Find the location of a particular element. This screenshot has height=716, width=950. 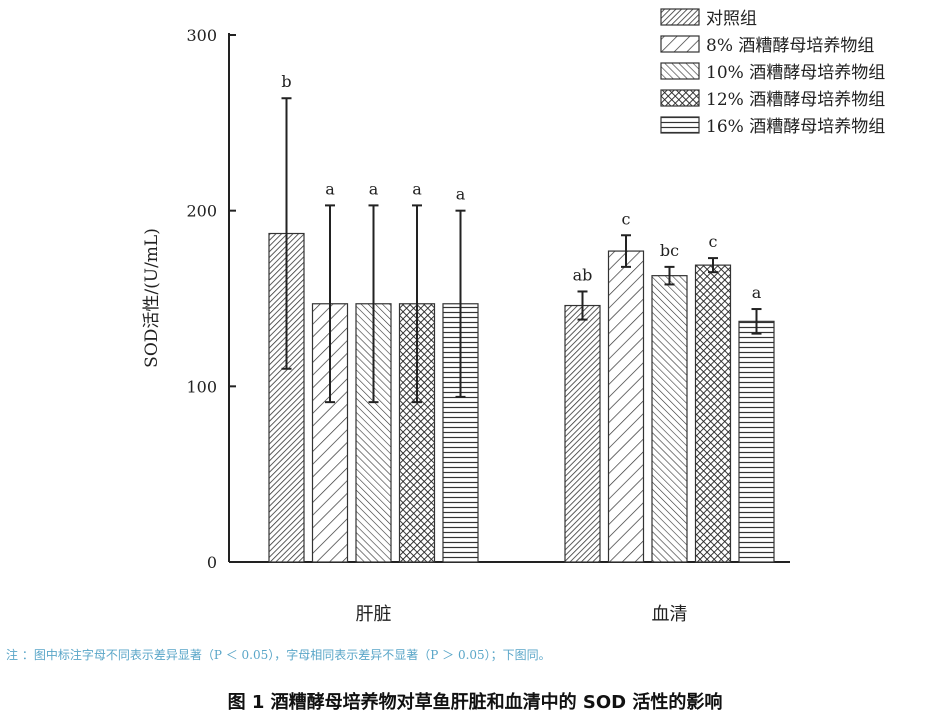

y-axis-label: SOD活性/(U/mL) is located at coordinates (152, 298).